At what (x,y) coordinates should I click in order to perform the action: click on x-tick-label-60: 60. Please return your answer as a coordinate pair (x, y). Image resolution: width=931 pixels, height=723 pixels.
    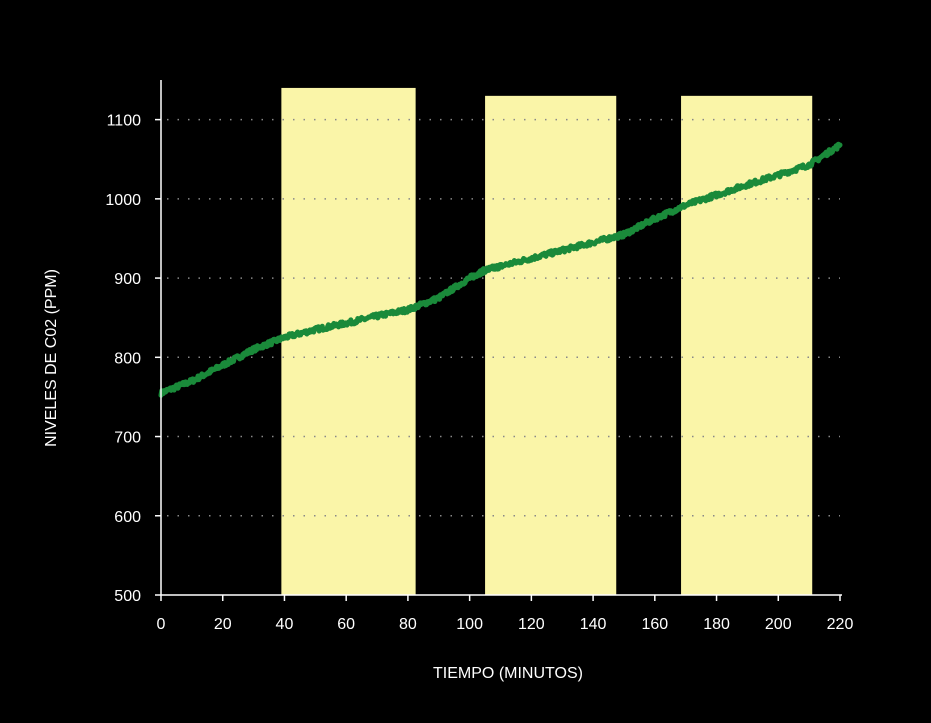
    Looking at the image, I should click on (346, 624).